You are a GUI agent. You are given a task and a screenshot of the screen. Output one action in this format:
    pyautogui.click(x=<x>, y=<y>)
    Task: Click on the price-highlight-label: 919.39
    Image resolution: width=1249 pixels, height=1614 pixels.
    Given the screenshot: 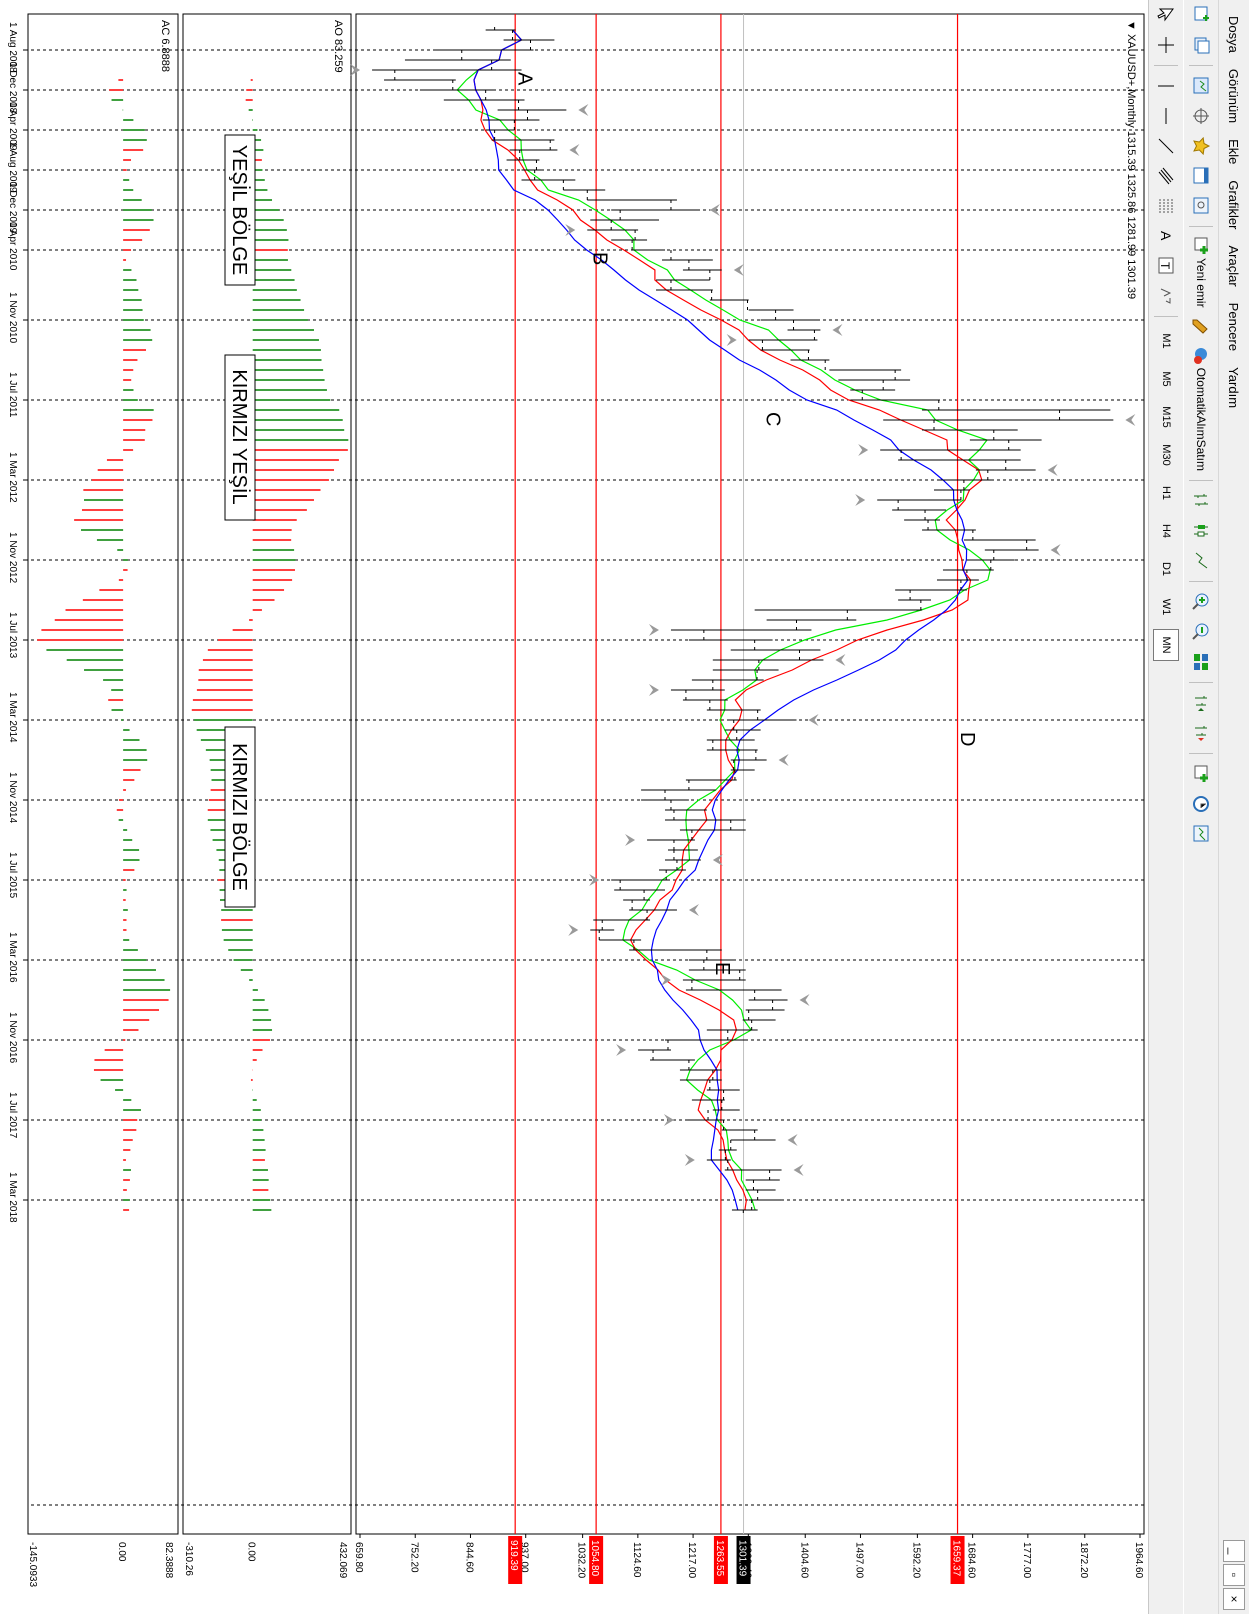 What is the action you would take?
    pyautogui.click(x=513, y=1555)
    